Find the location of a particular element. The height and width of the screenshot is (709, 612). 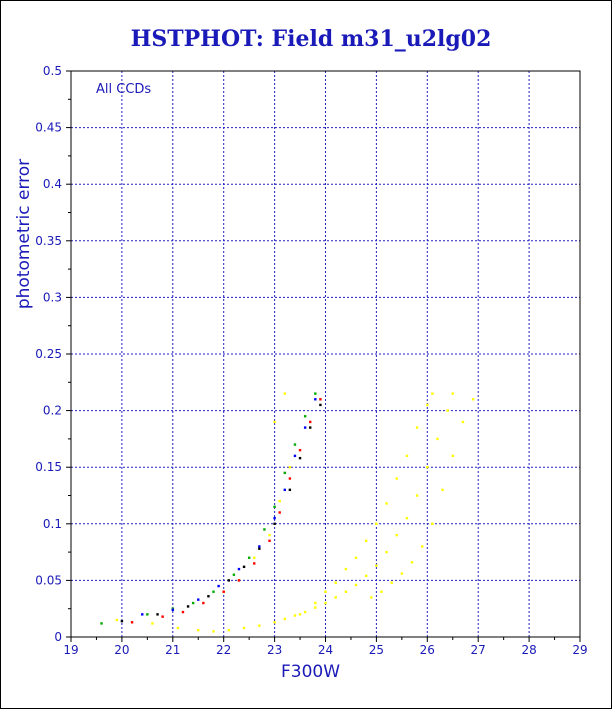

x-tick-label: 21 is located at coordinates (172, 650).